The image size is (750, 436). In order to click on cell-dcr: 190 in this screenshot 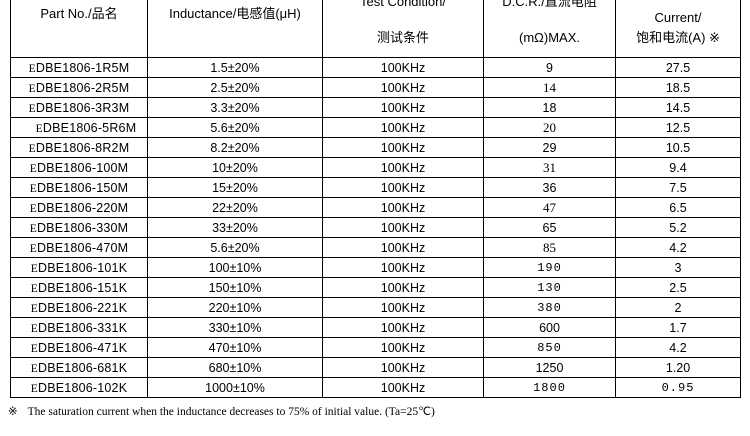, I will do `click(549, 267)`.